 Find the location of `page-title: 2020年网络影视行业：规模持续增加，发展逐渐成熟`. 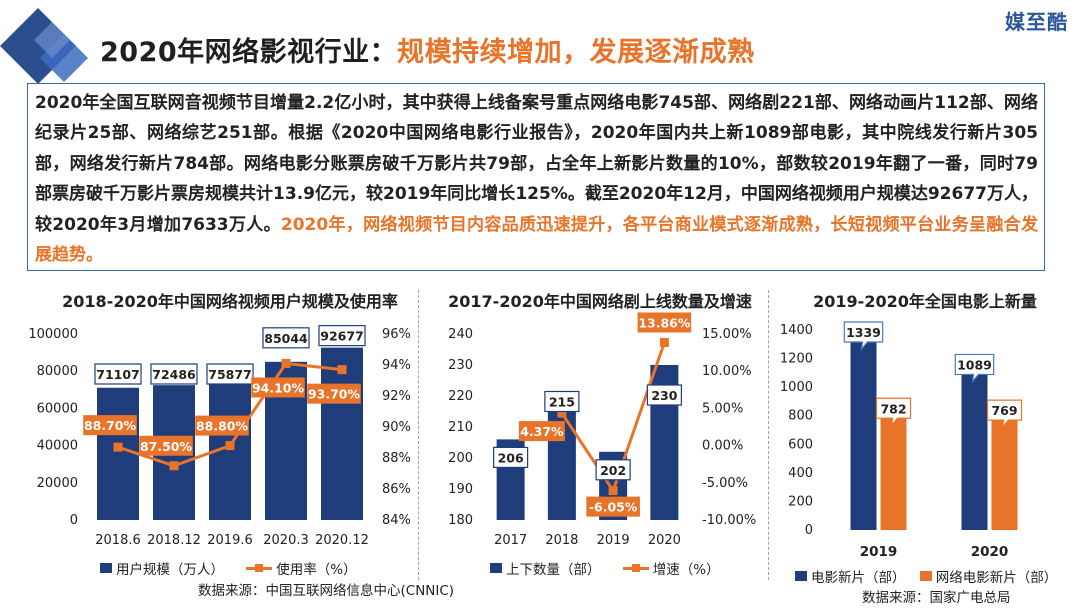

page-title: 2020年网络影视行业：规模持续增加，发展逐渐成熟 is located at coordinates (427, 49).